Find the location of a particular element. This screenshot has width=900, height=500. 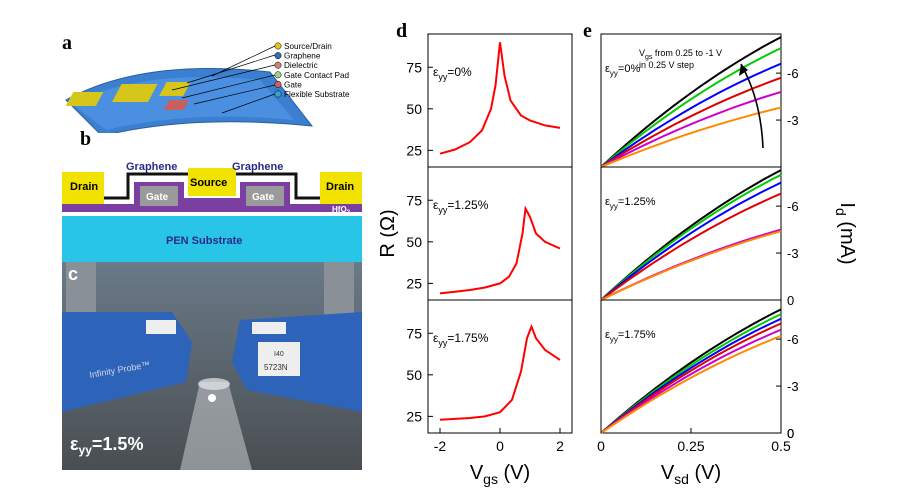

source-label: Source is located at coordinates (208, 183).